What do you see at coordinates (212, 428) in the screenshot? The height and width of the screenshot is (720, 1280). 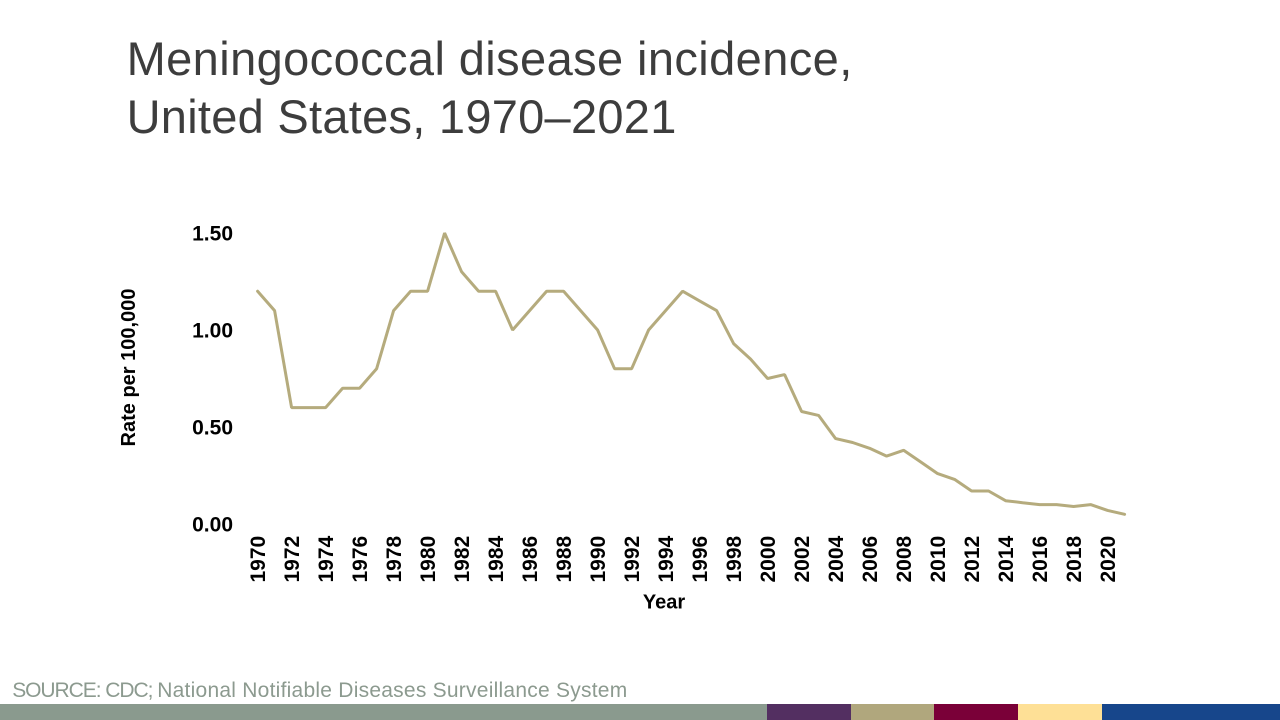 I see `svg-text: 0.50` at bounding box center [212, 428].